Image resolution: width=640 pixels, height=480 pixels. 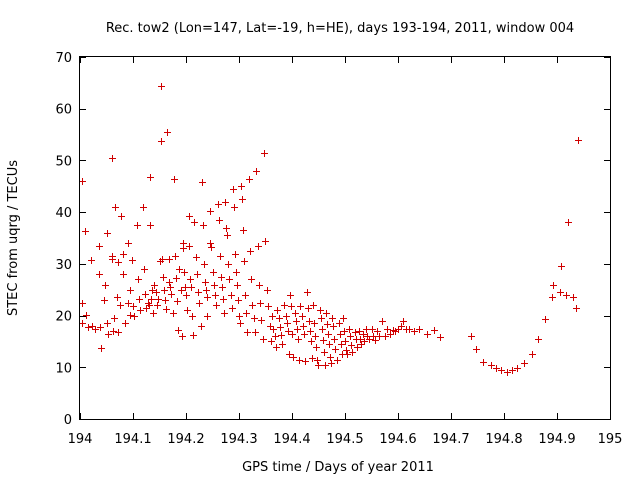 I want to click on y-tick-label: 70, so click(x=63, y=58).